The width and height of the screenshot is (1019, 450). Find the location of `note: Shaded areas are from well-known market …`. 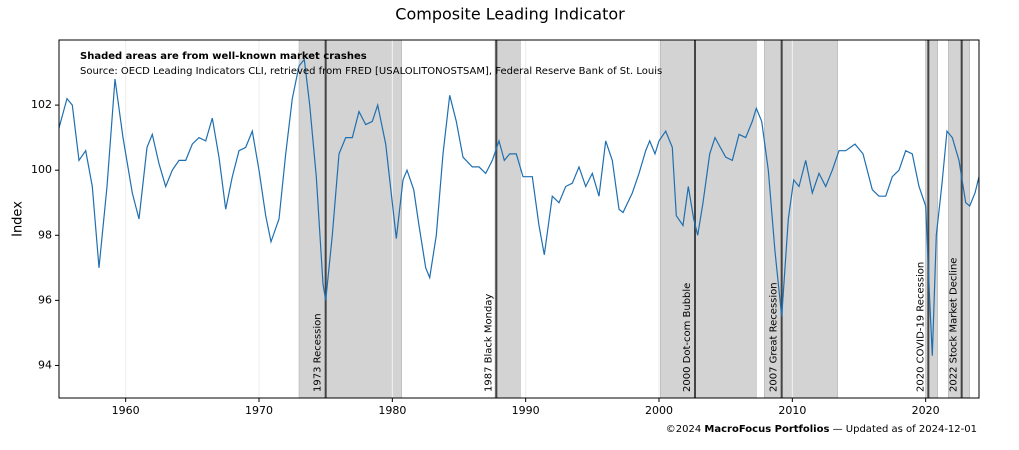

note: Shaded areas are from well-known market … is located at coordinates (223, 56).